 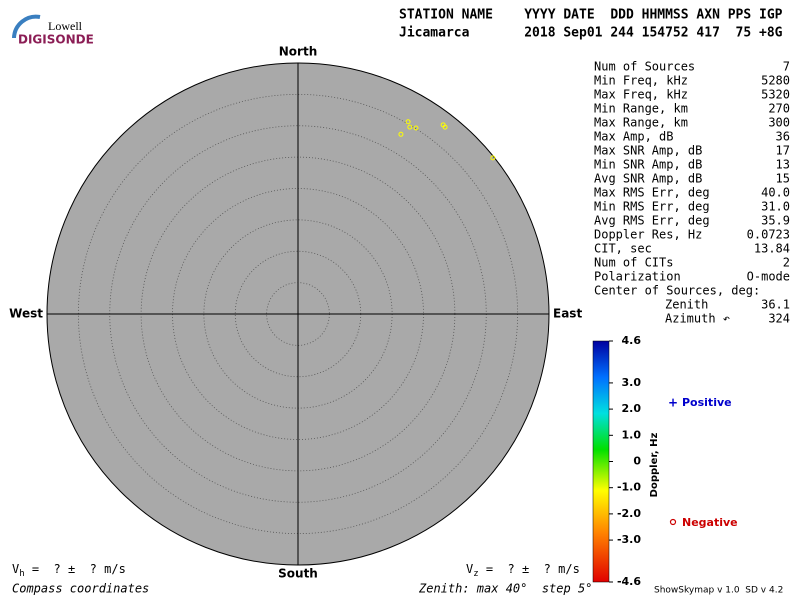 I want to click on stat-label: Max Freq, kHz, so click(x=641, y=95).